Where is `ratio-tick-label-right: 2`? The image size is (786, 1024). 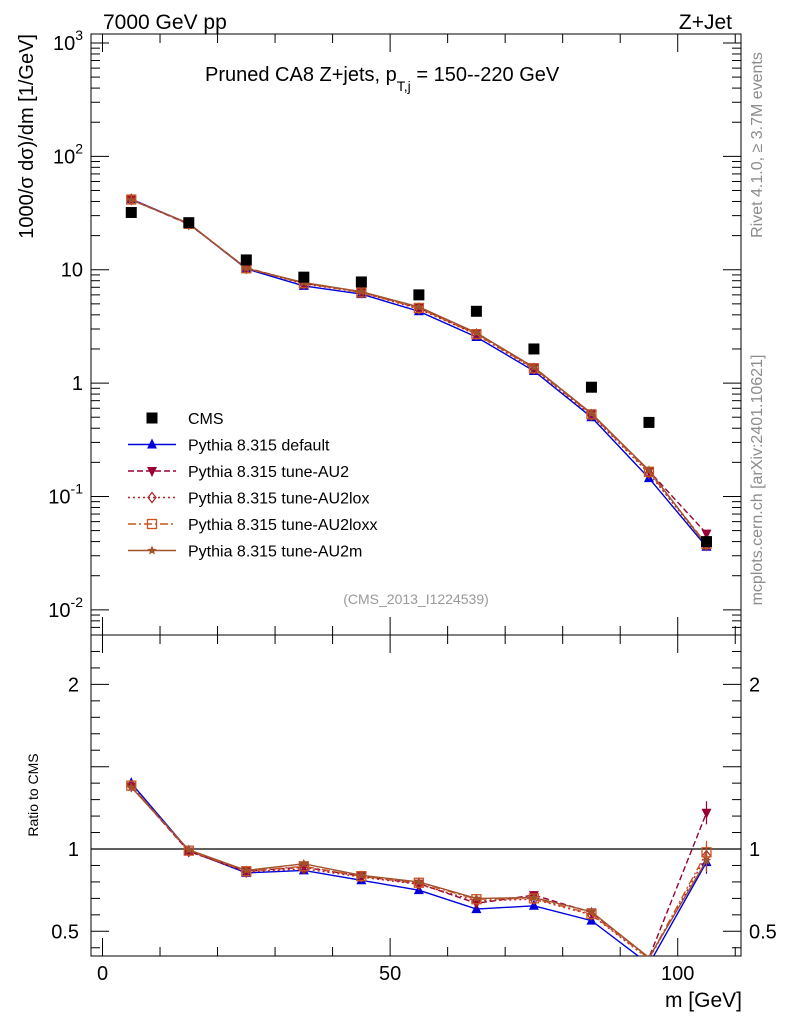
ratio-tick-label-right: 2 is located at coordinates (754, 685).